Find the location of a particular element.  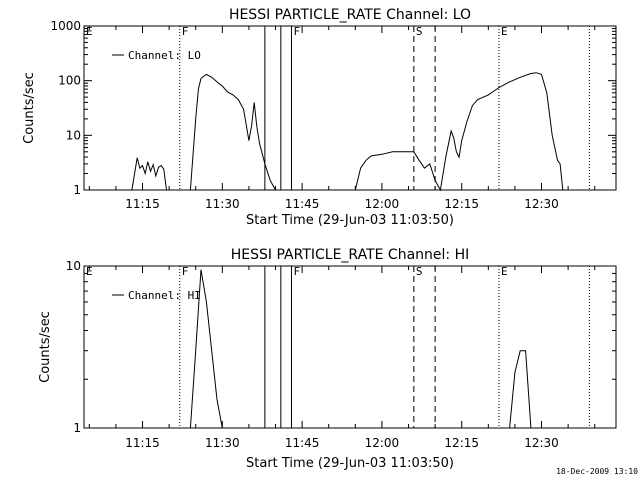

legend-label: Channel: LO is located at coordinates (164, 55).